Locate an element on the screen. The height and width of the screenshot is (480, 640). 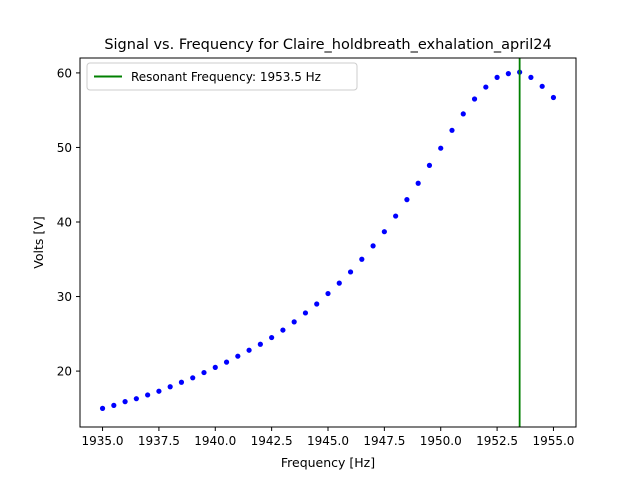
y-tick-label: 40 is located at coordinates (64, 223).